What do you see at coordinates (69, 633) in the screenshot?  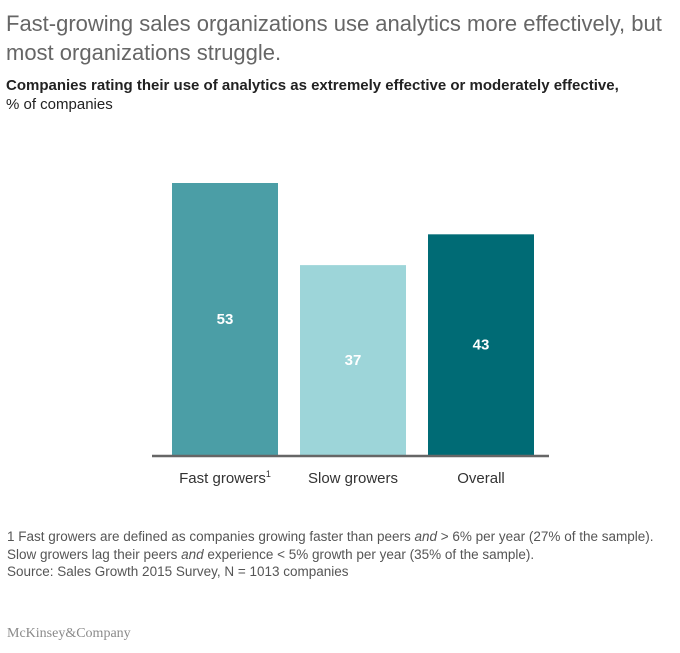 I see `mckinsey-logo: McKinsey&Company` at bounding box center [69, 633].